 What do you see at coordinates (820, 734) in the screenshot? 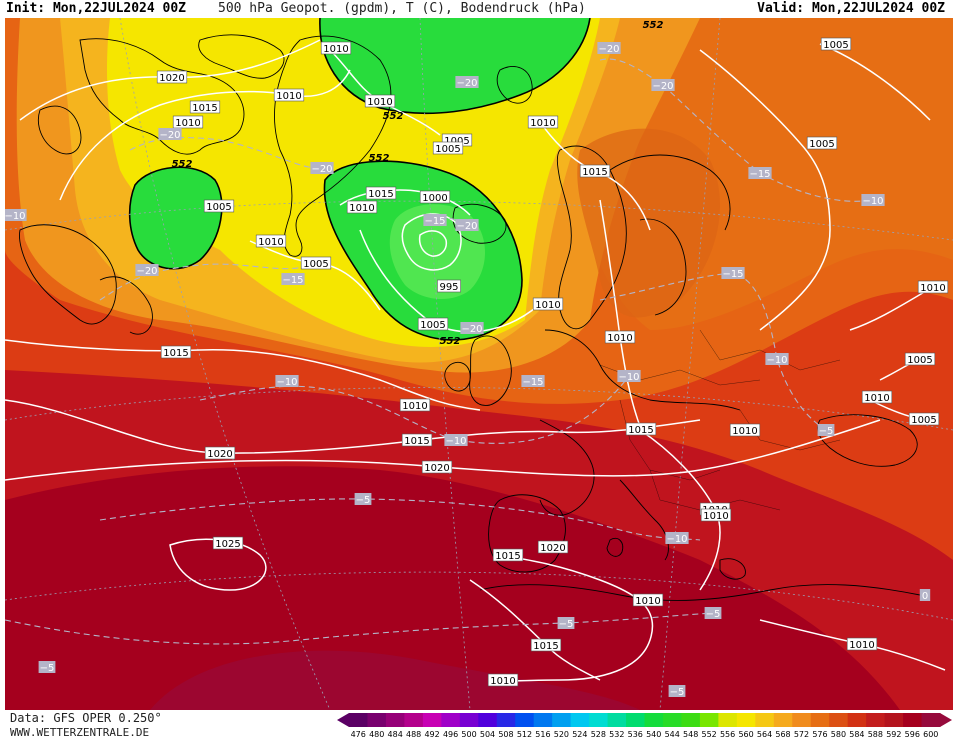
I see `scale-value: 576` at bounding box center [820, 734].